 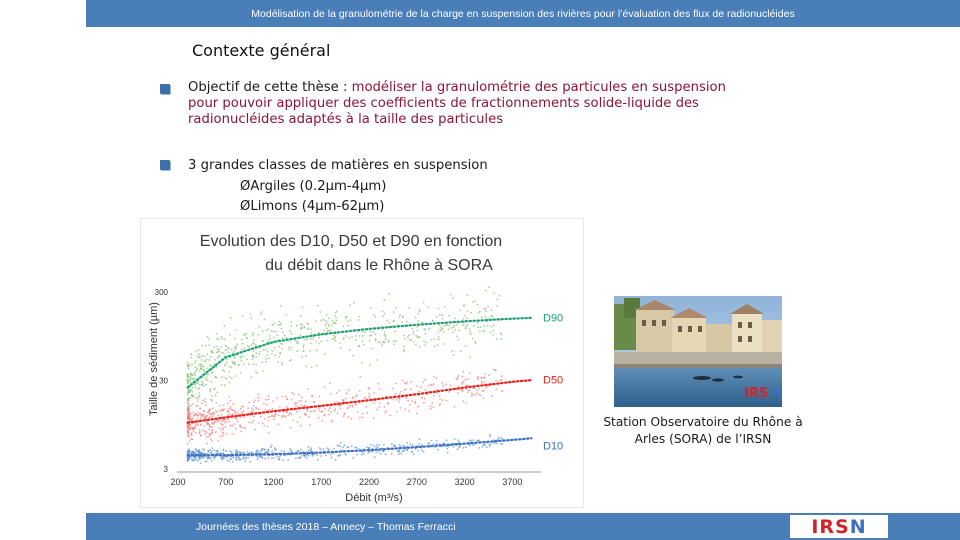 What do you see at coordinates (373, 498) in the screenshot?
I see `x-axis-label: Débit (m³/s)` at bounding box center [373, 498].